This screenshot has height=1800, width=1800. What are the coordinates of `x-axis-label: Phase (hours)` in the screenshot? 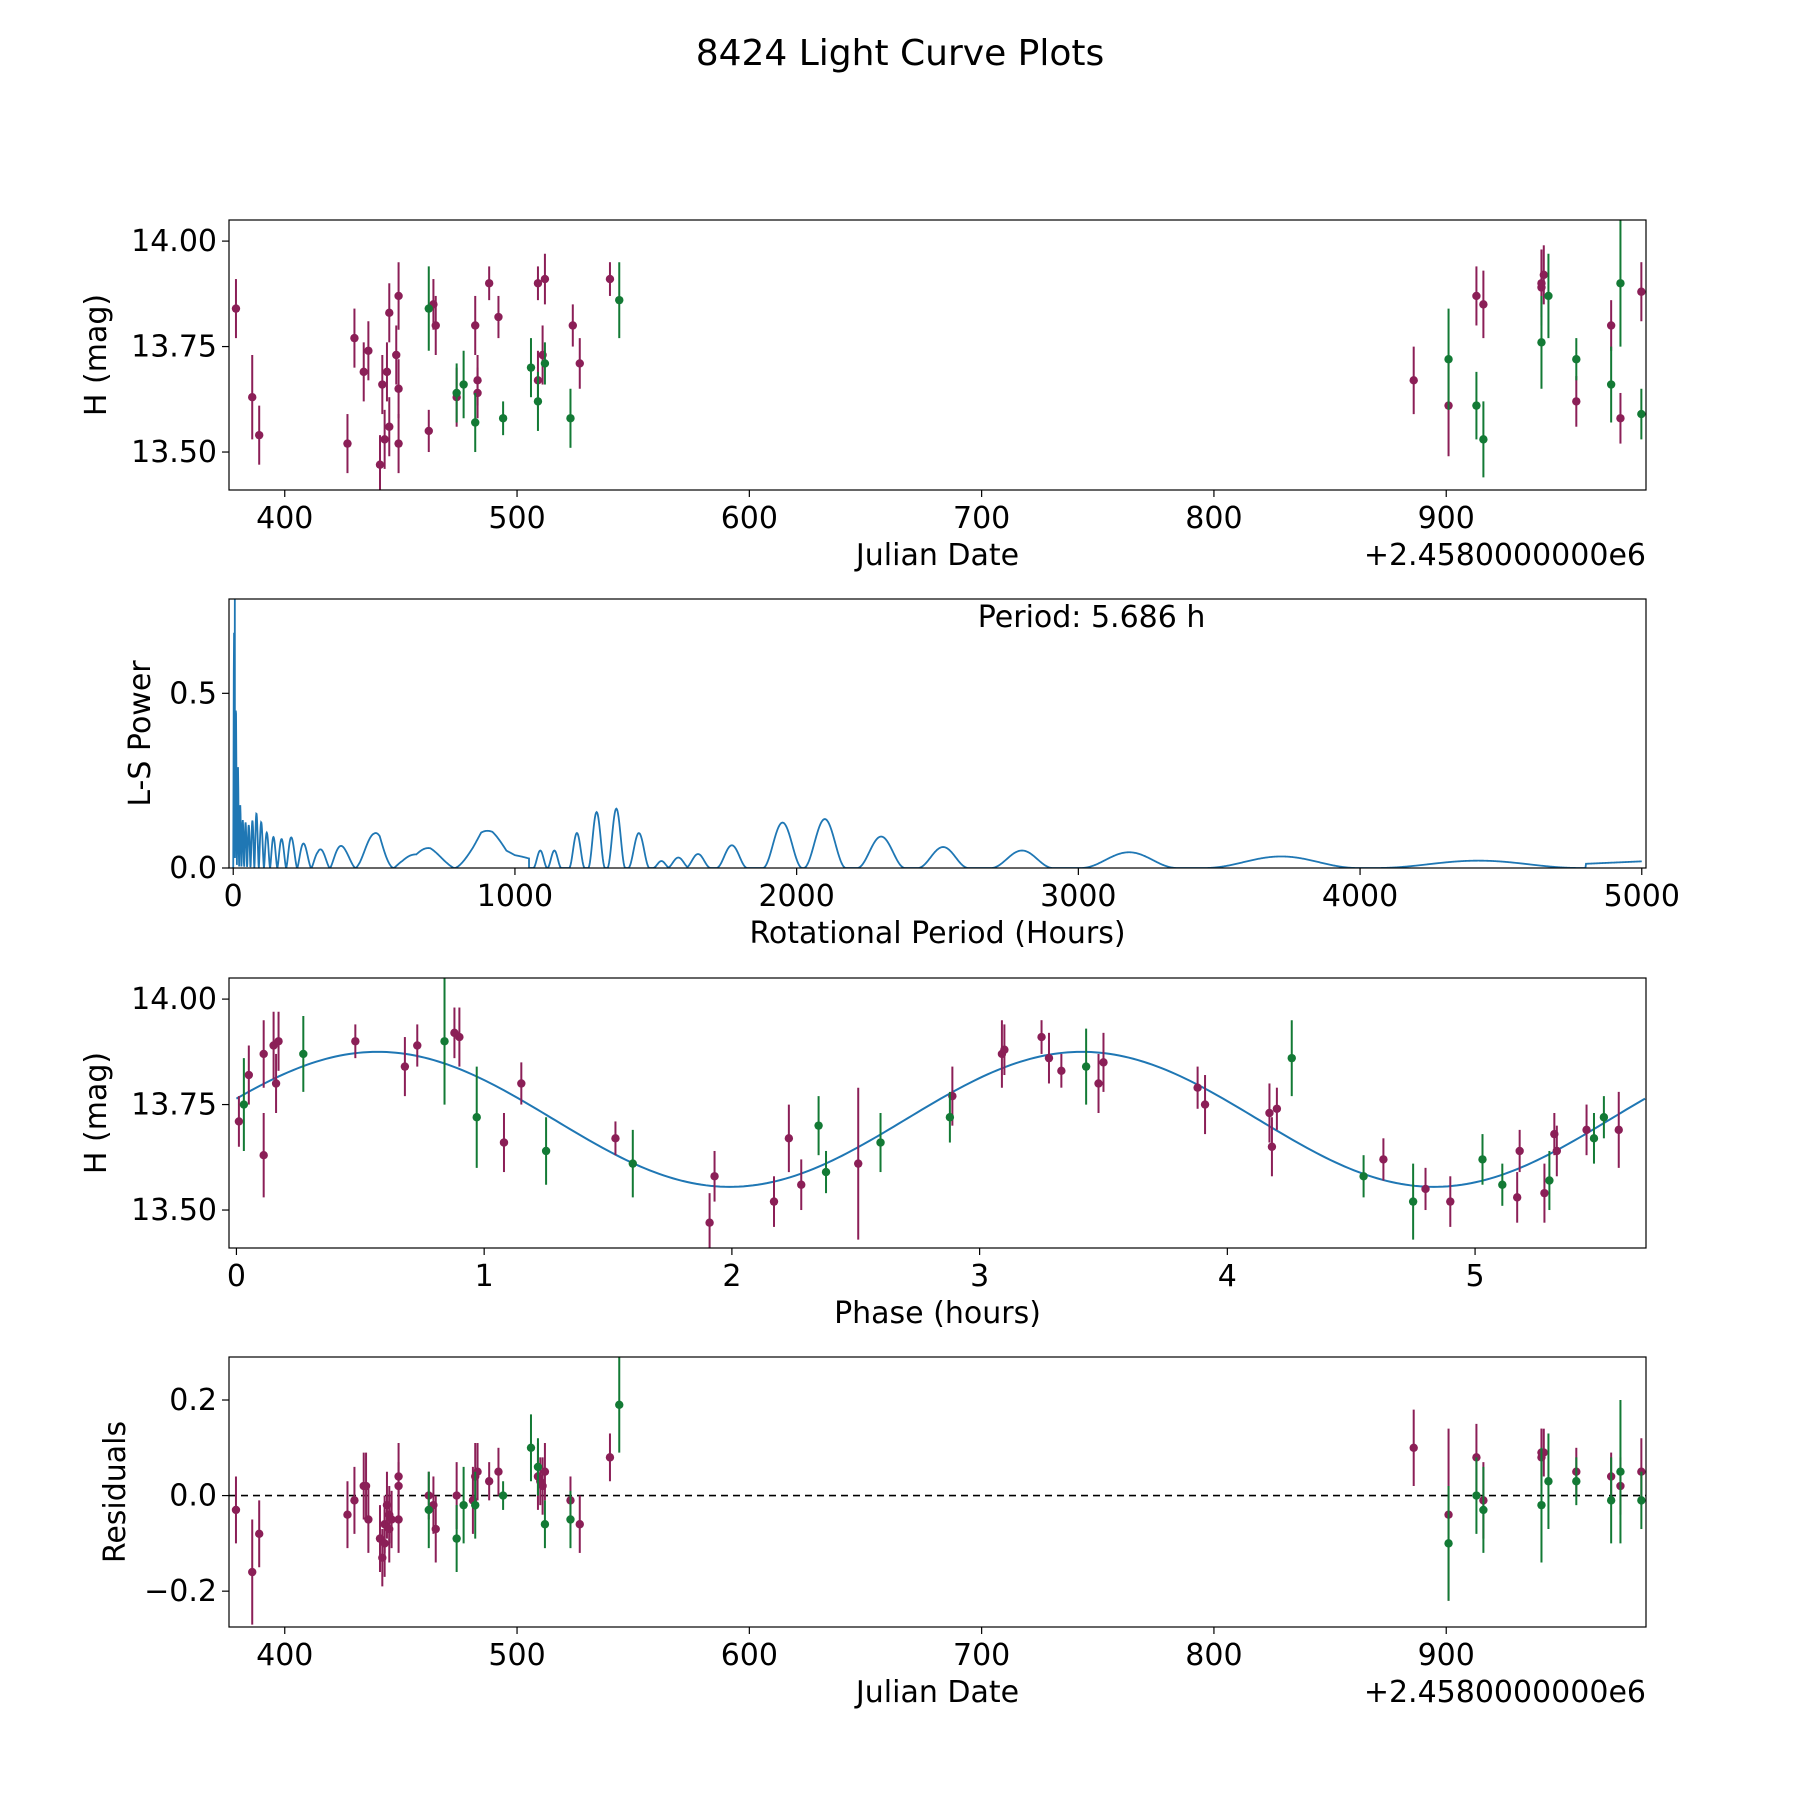 It's located at (937, 1313).